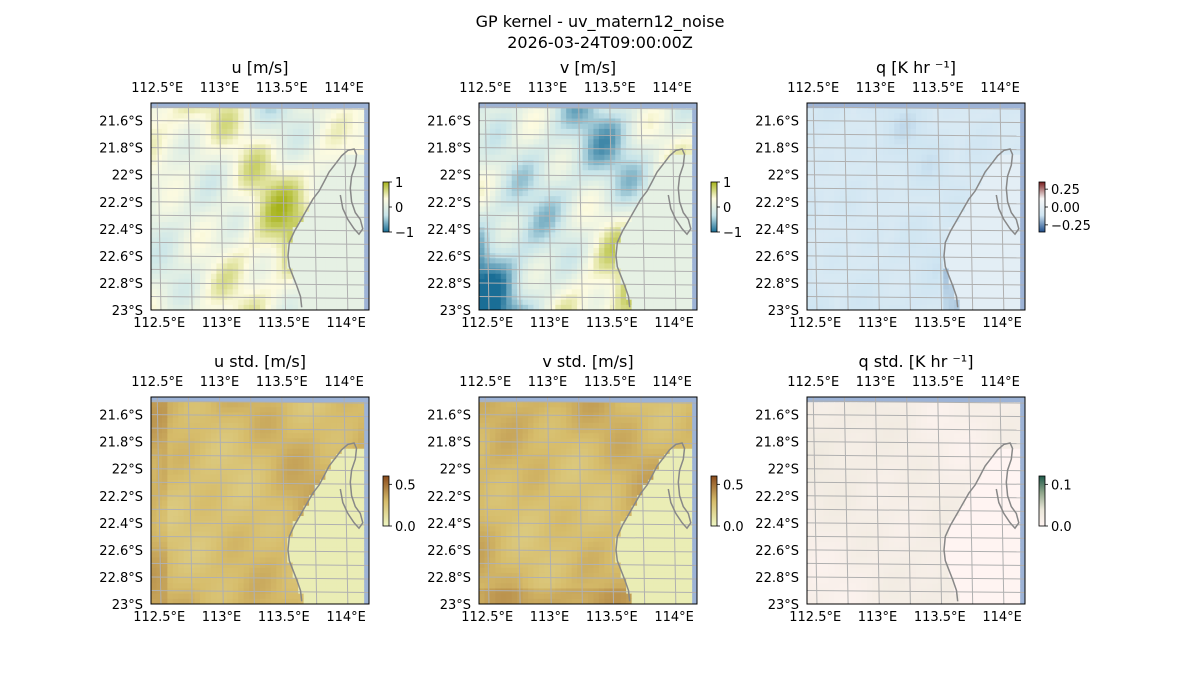 This screenshot has width=1200, height=700. I want to click on parallel-line, so click(588, 230).